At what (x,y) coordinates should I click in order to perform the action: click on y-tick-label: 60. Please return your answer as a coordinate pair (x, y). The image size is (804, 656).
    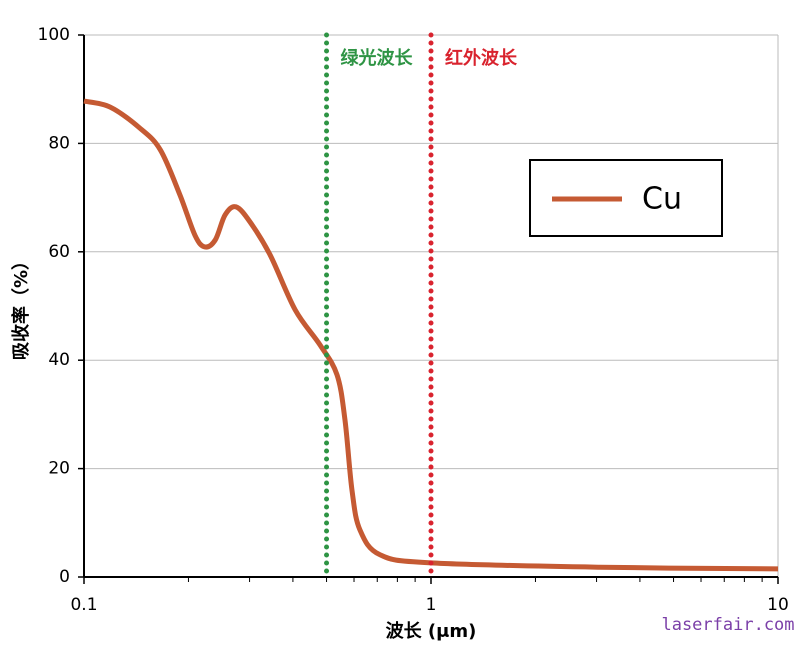
    Looking at the image, I should click on (59, 252).